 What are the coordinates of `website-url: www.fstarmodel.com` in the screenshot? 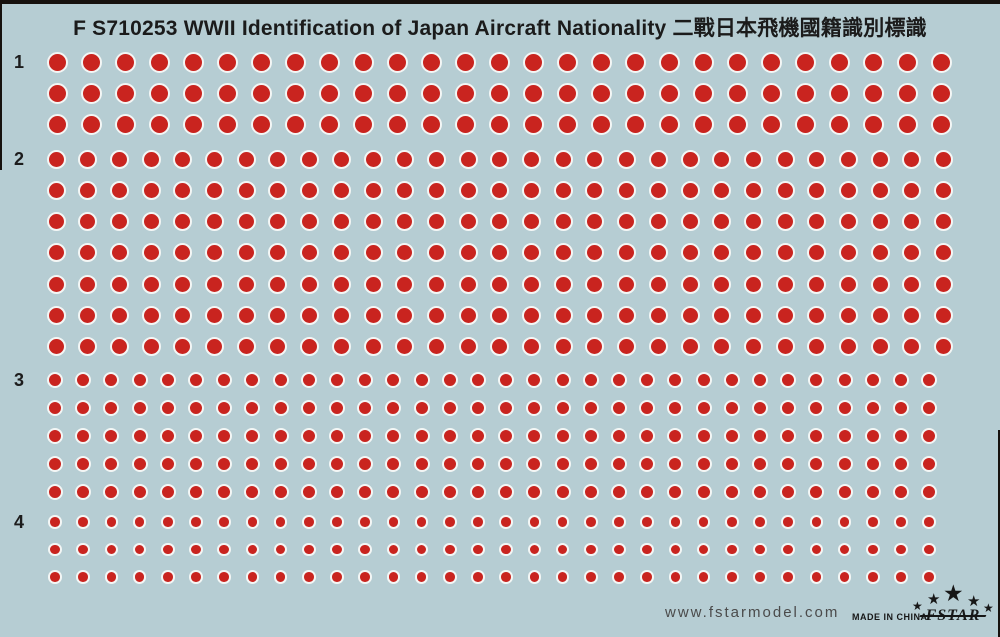 It's located at (752, 612).